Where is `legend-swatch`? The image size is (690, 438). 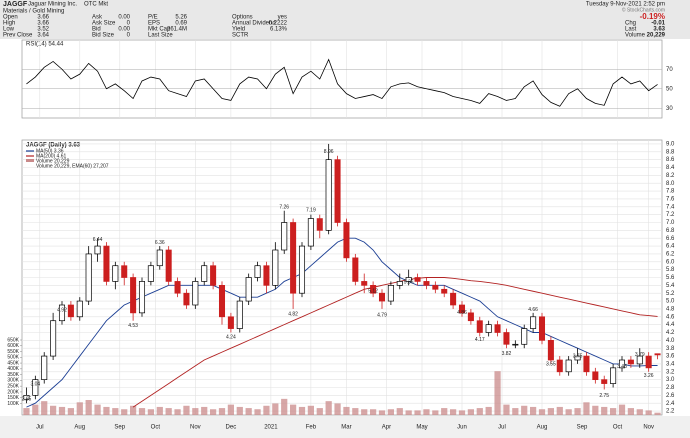
legend-swatch is located at coordinates (30, 160).